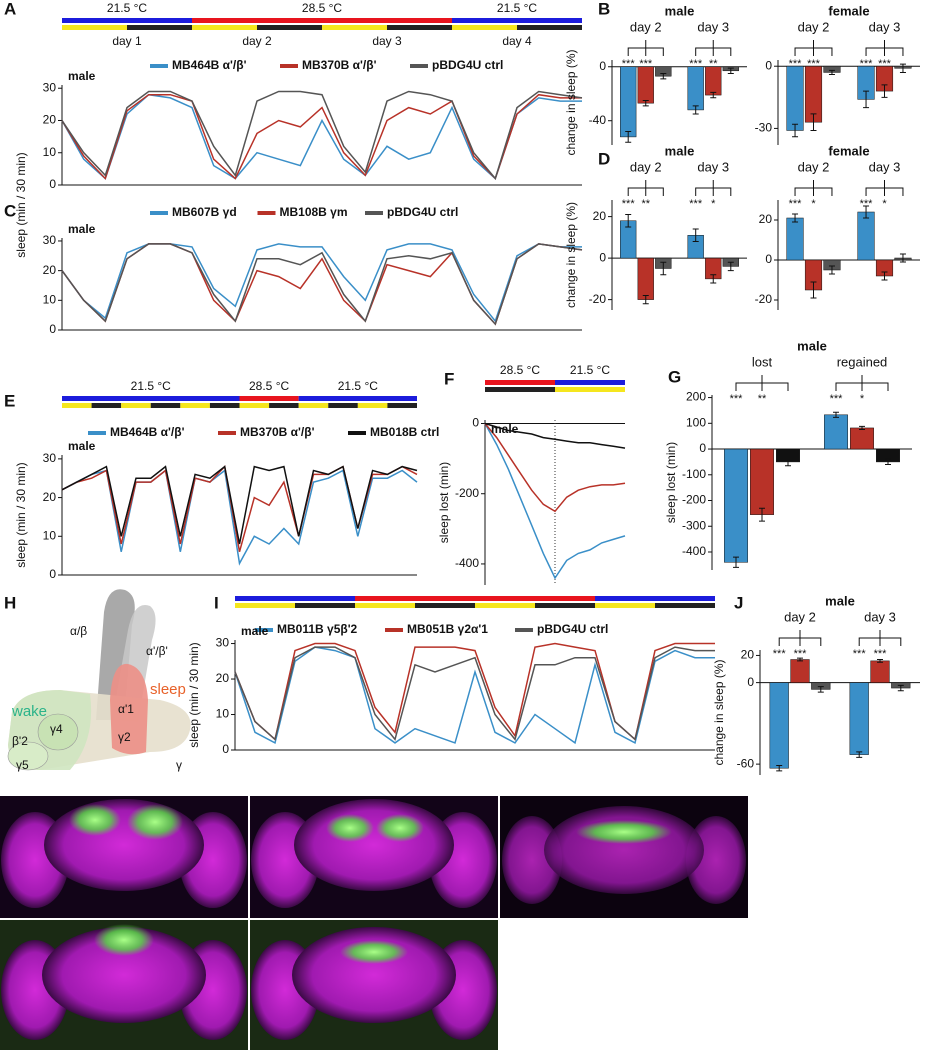  What do you see at coordinates (746, 763) in the screenshot?
I see `y-tick-label: -60` at bounding box center [746, 763].